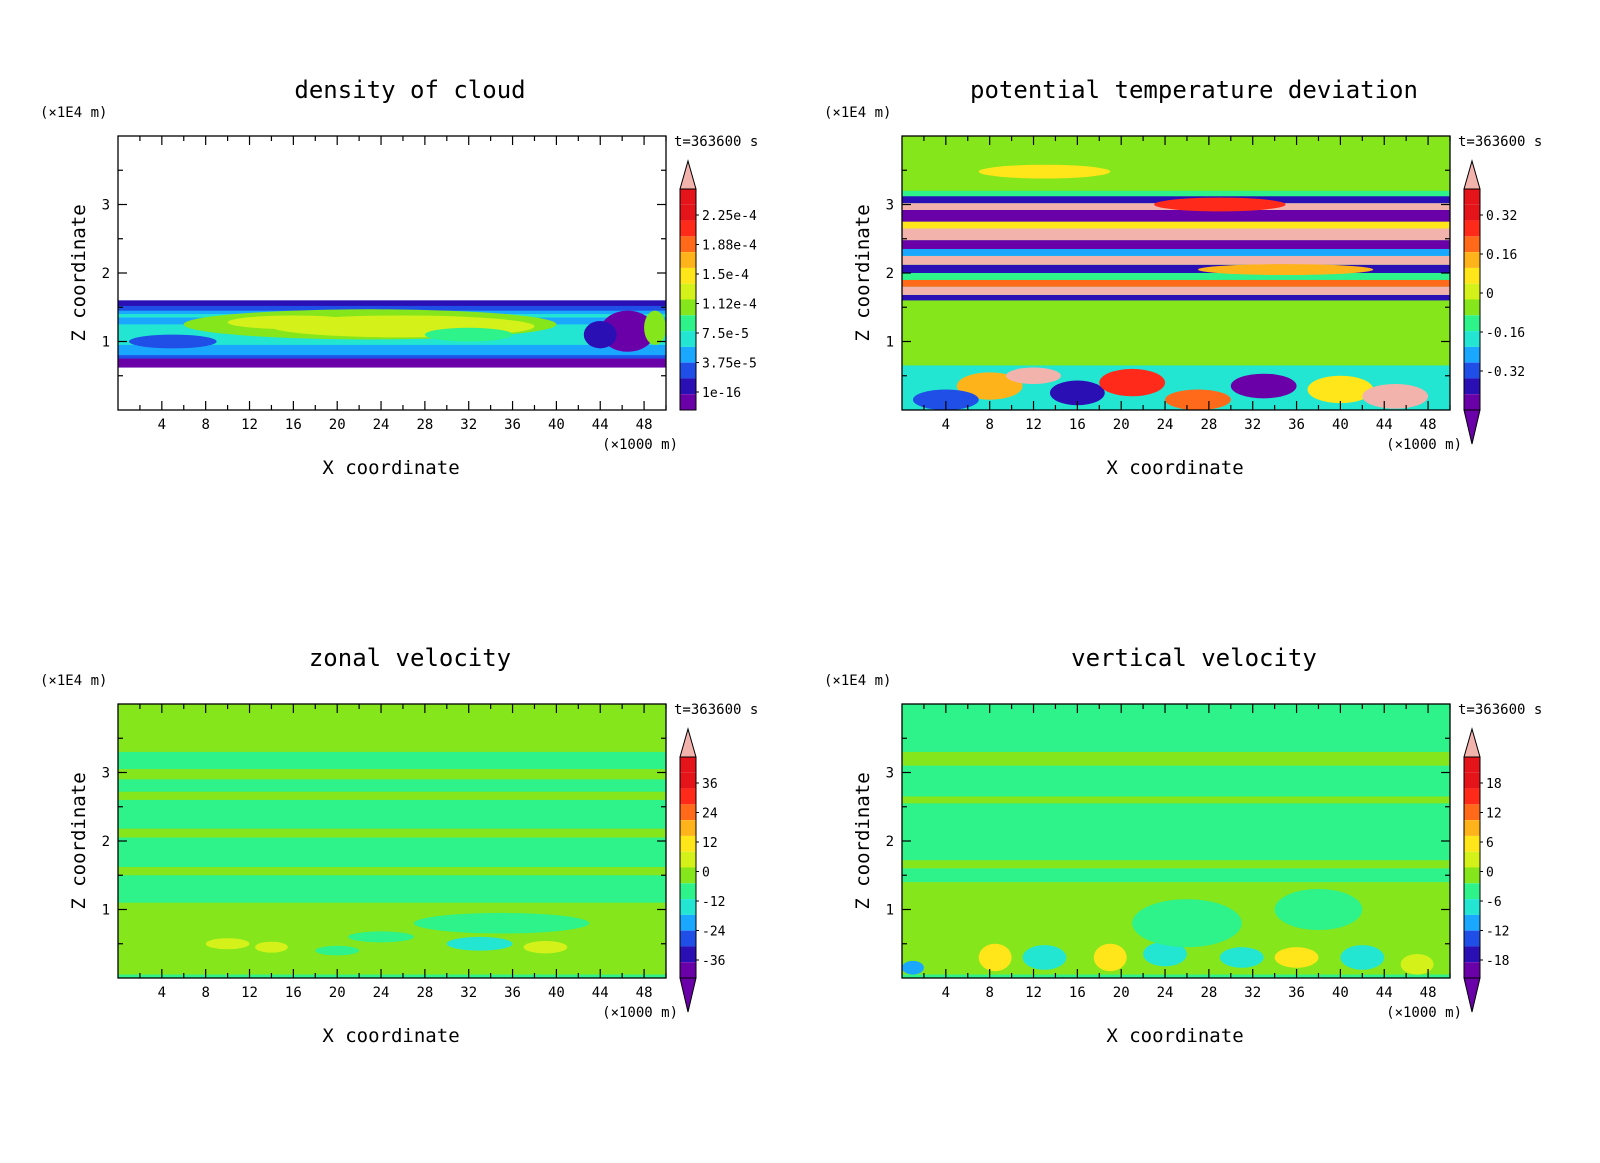  Describe the element at coordinates (1384, 993) in the screenshot. I see `x-tick-label: 44` at that location.